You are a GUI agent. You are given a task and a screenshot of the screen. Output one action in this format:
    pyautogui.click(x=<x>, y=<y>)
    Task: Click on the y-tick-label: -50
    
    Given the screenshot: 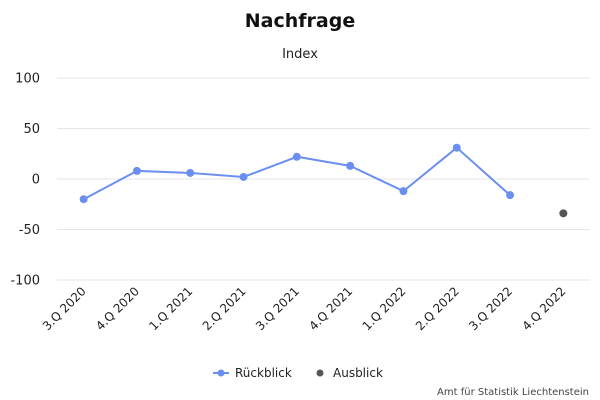 What is the action you would take?
    pyautogui.click(x=29, y=230)
    